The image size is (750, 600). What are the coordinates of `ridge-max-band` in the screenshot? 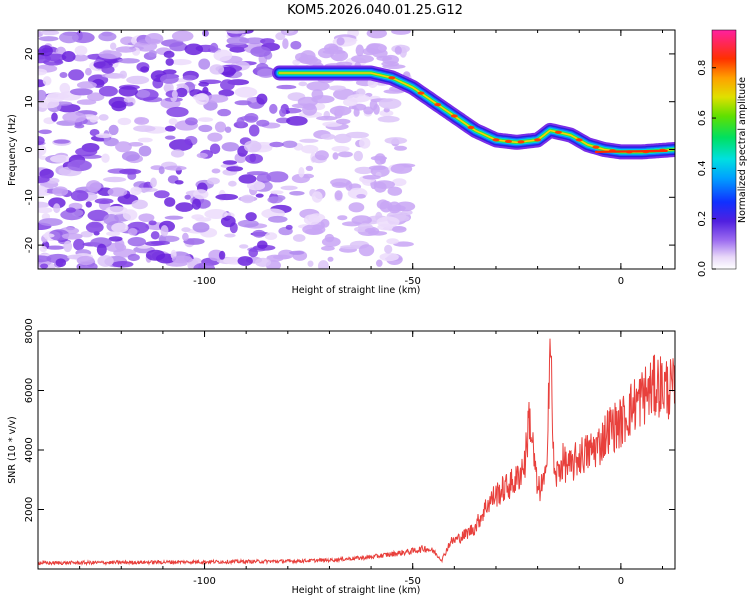 It's located at (631, 151).